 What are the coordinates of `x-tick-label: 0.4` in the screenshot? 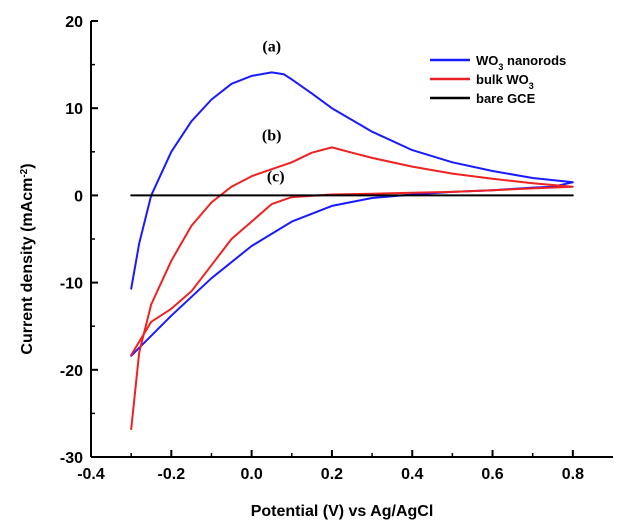 It's located at (412, 474).